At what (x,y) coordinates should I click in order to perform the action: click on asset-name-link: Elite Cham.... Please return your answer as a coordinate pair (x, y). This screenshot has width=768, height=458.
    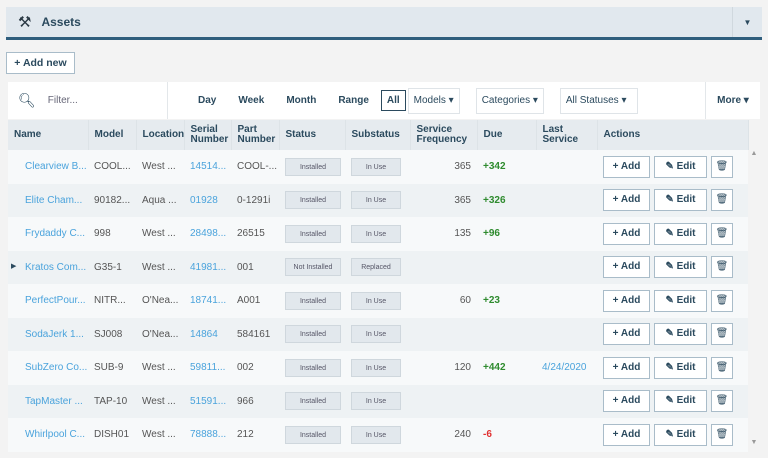
    Looking at the image, I should click on (54, 200).